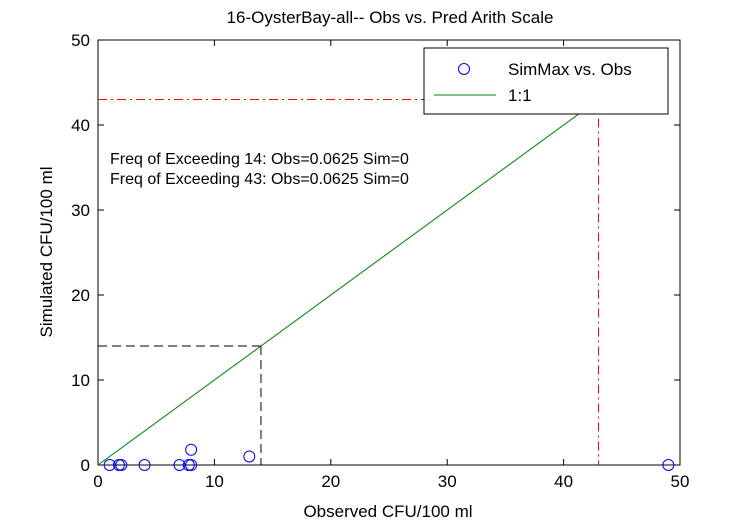  Describe the element at coordinates (214, 481) in the screenshot. I see `x-tick-label: 10` at that location.